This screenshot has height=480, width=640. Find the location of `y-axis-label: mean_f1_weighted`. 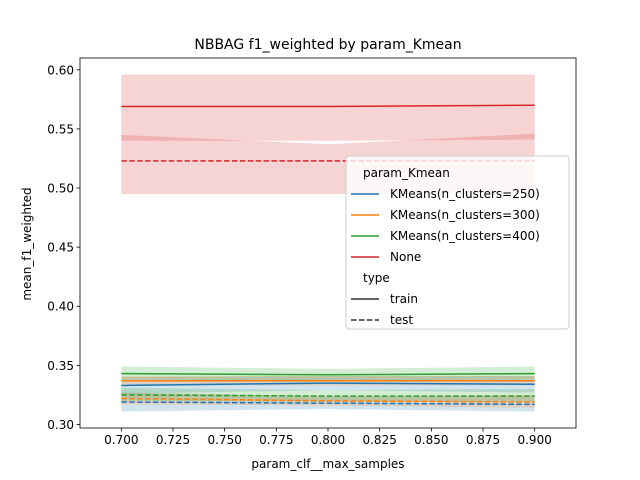

y-axis-label: mean_f1_weighted is located at coordinates (27, 243).